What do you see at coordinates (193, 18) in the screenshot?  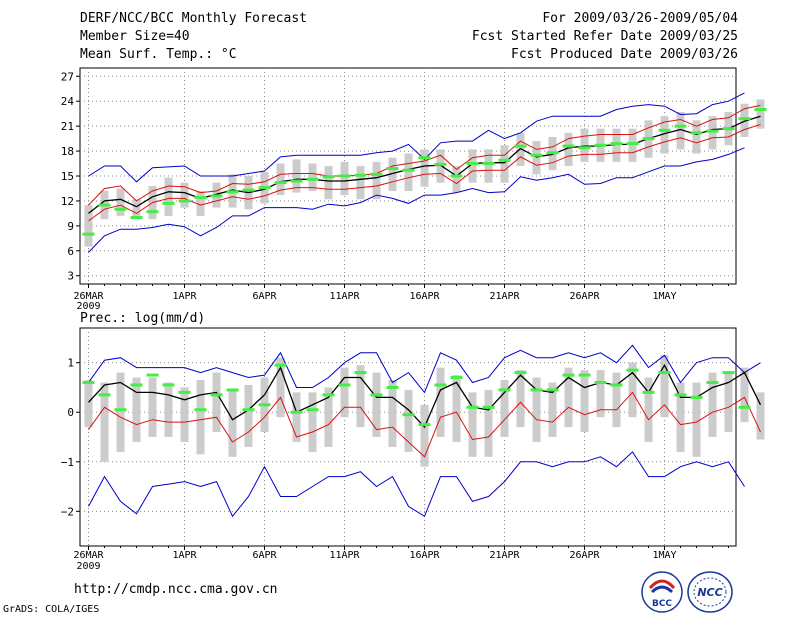 I see `chart-title: DERF/NCC/BCC Monthly Forecast` at bounding box center [193, 18].